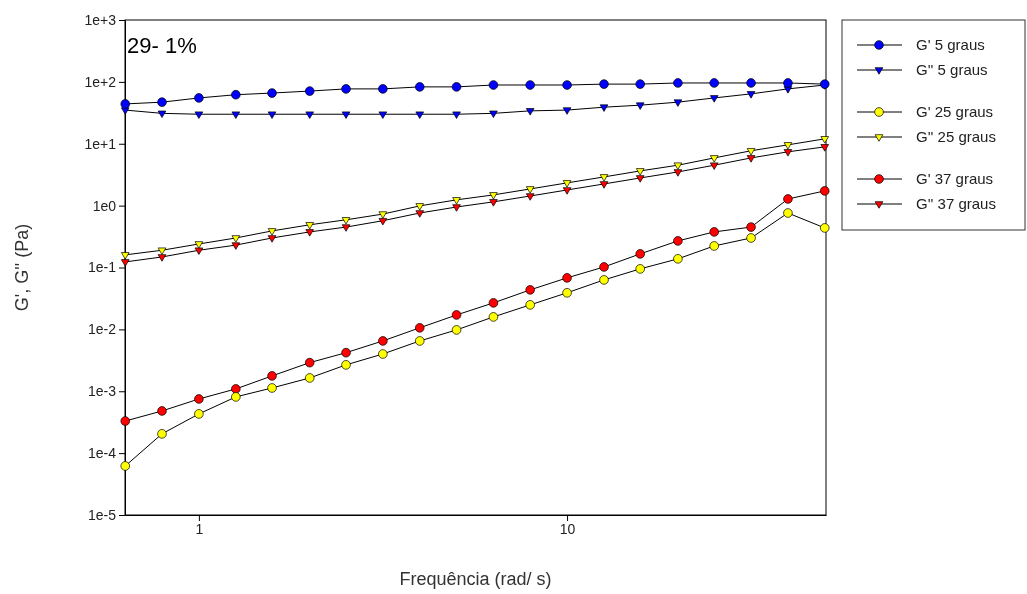 The image size is (1027, 594). Describe the element at coordinates (102, 391) in the screenshot. I see `y-tick-label: 1e-3` at that location.